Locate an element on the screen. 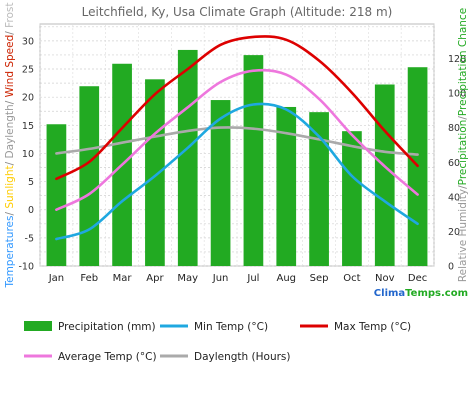 The height and width of the screenshot is (400, 474). left-axis-title-part: Daylength is located at coordinates (10, 131).